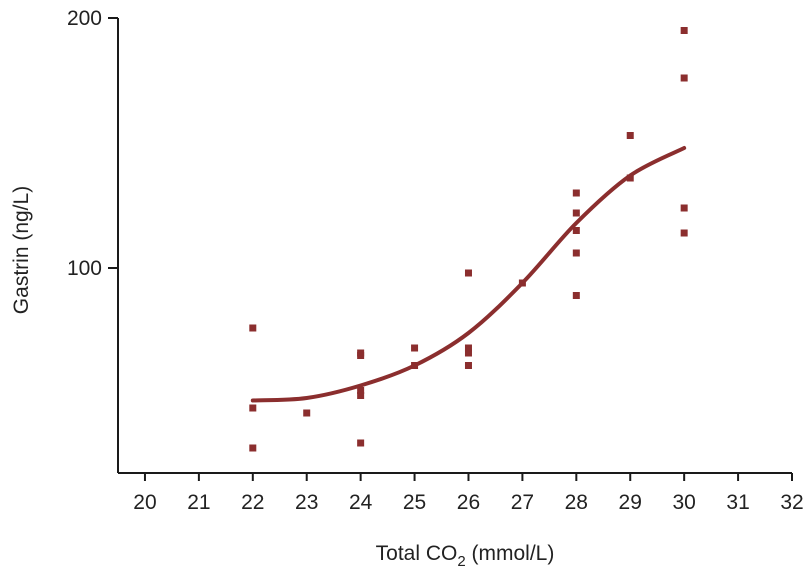 The image size is (811, 575). What do you see at coordinates (84, 18) in the screenshot?
I see `y-tick-label: 200` at bounding box center [84, 18].